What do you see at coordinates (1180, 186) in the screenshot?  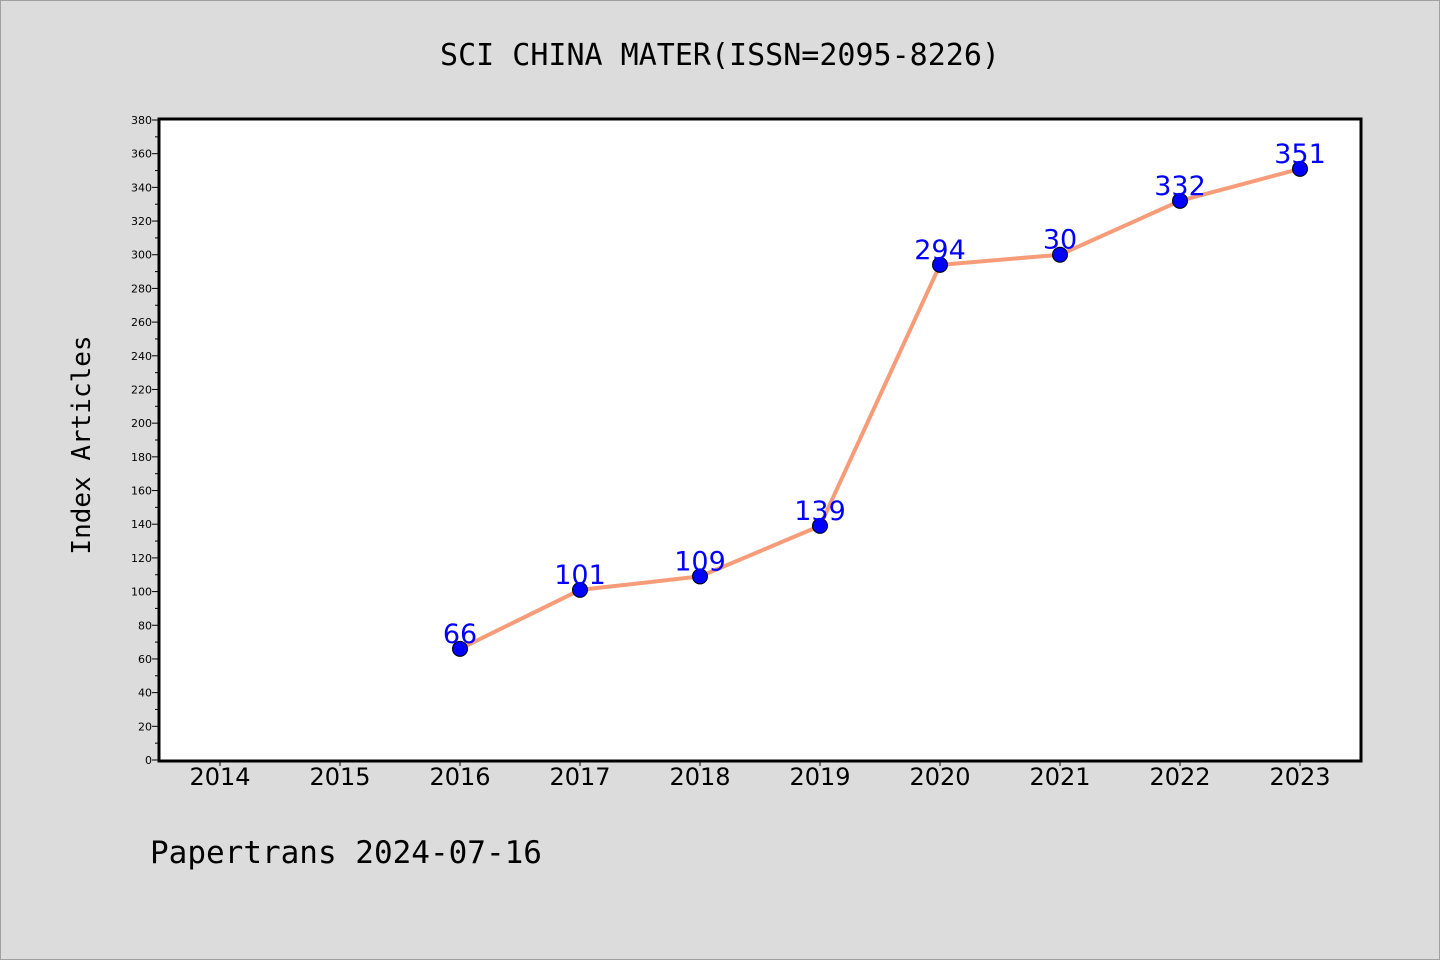 I see `data-label: 332` at bounding box center [1180, 186].